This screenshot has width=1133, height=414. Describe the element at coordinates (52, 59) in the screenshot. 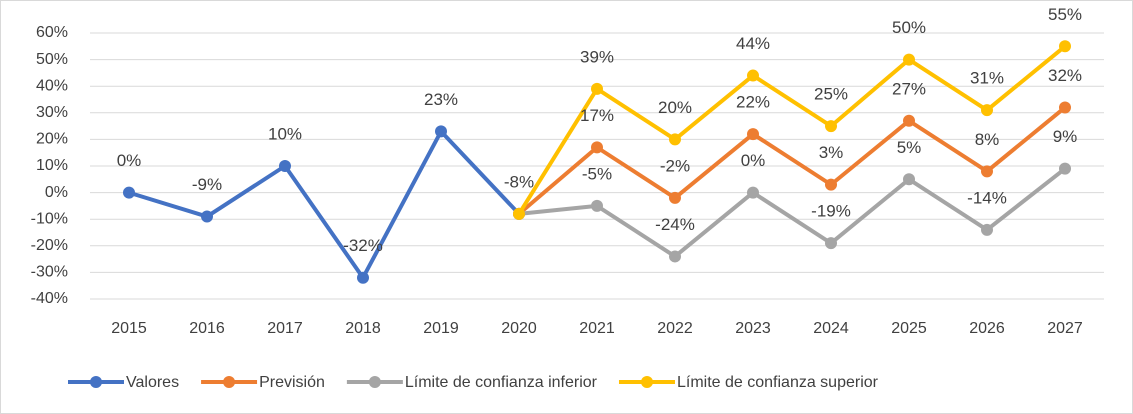

I see `y-tick-label: 50%` at that location.